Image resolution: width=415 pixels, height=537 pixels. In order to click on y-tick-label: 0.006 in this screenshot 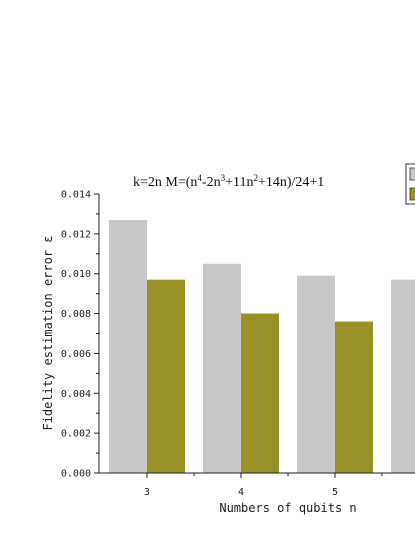, I will do `click(76, 354)`.